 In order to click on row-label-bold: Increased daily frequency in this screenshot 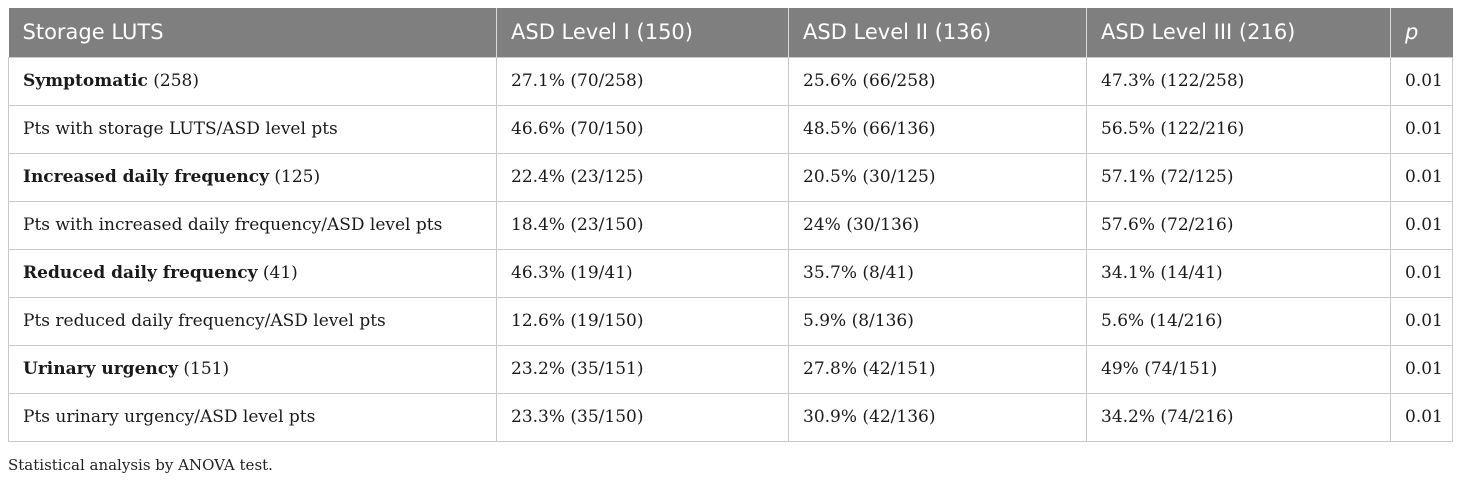, I will do `click(146, 177)`.